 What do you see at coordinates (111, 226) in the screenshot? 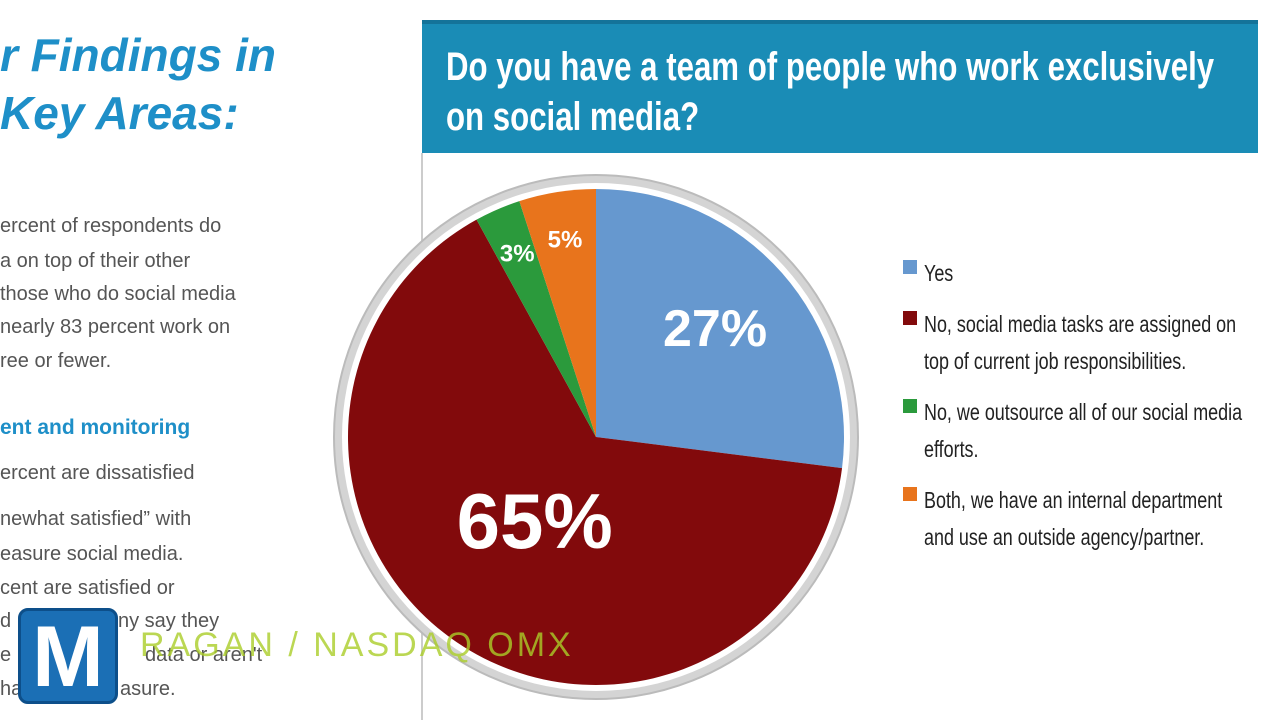
I see `body-text: ercent of respondents do` at bounding box center [111, 226].